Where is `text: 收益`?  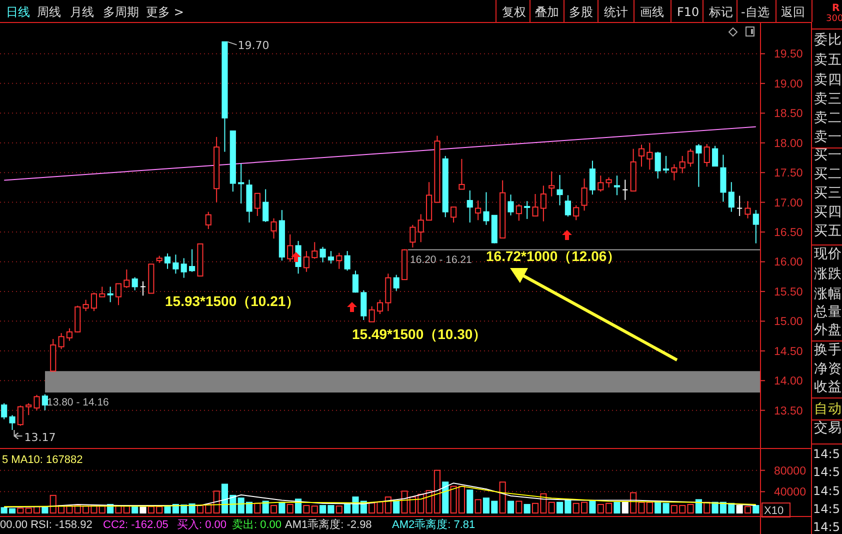 text: 收益 is located at coordinates (828, 387).